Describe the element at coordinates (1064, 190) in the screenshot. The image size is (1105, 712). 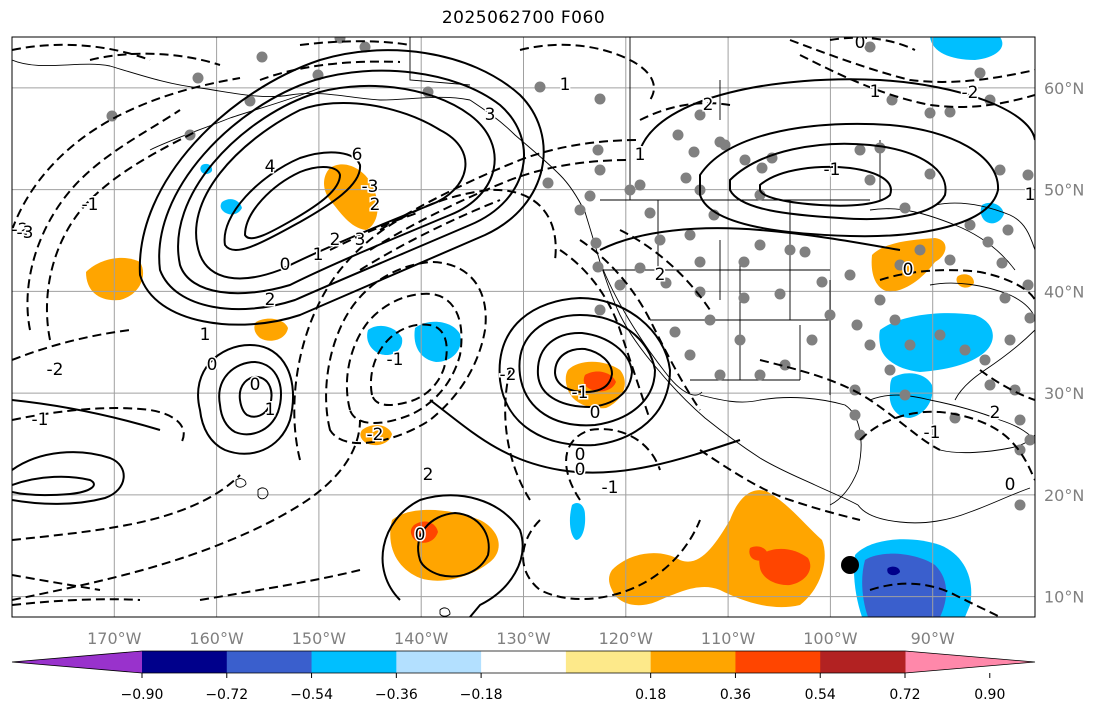
I see `lat-label: 50°N` at that location.